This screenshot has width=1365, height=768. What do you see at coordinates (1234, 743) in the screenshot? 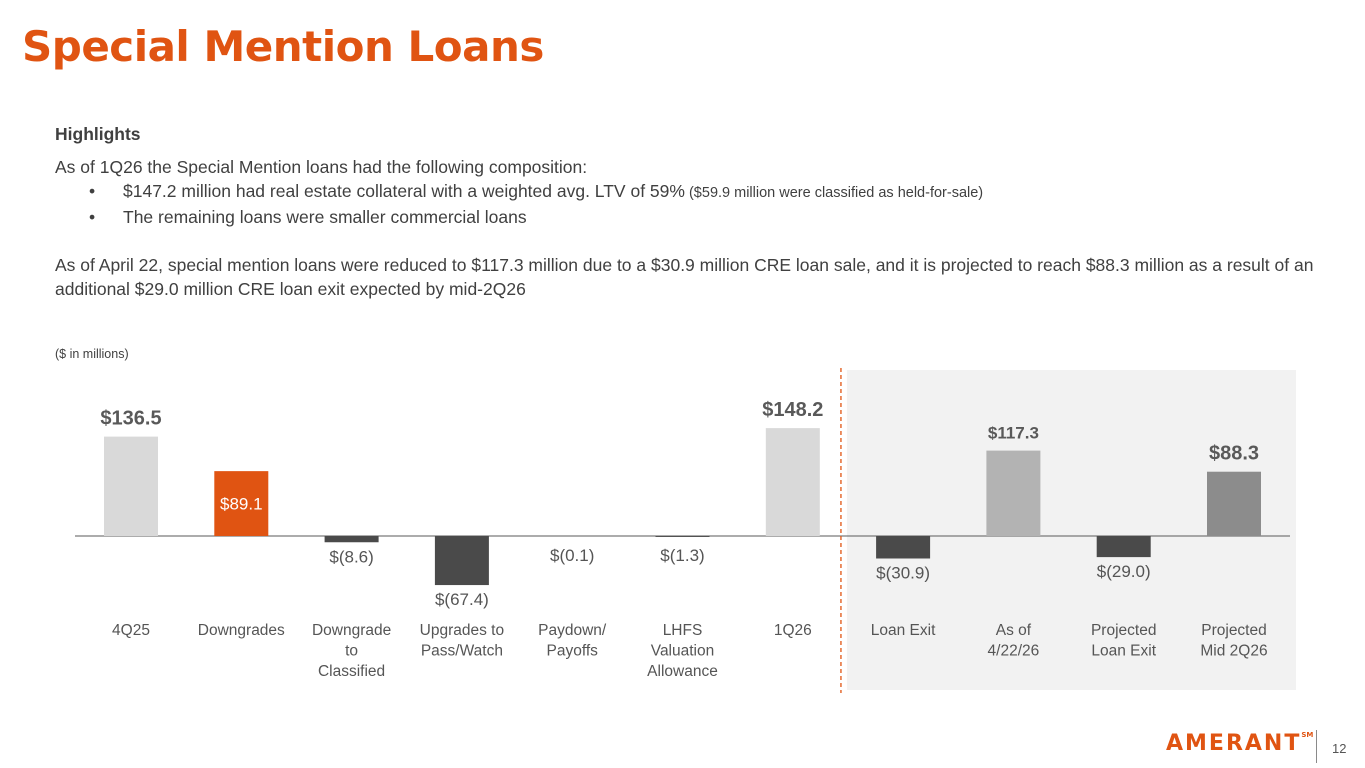
I see `logo-text: AMERANT` at bounding box center [1234, 743].